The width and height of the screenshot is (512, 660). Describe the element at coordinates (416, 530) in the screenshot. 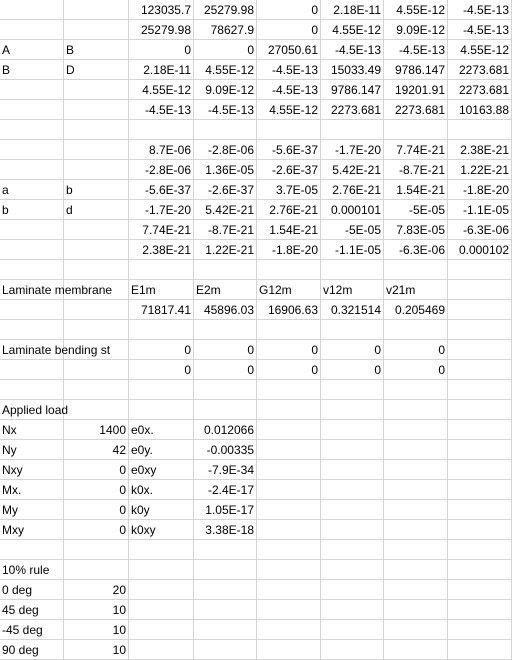

I see `cell-r27-c7` at that location.